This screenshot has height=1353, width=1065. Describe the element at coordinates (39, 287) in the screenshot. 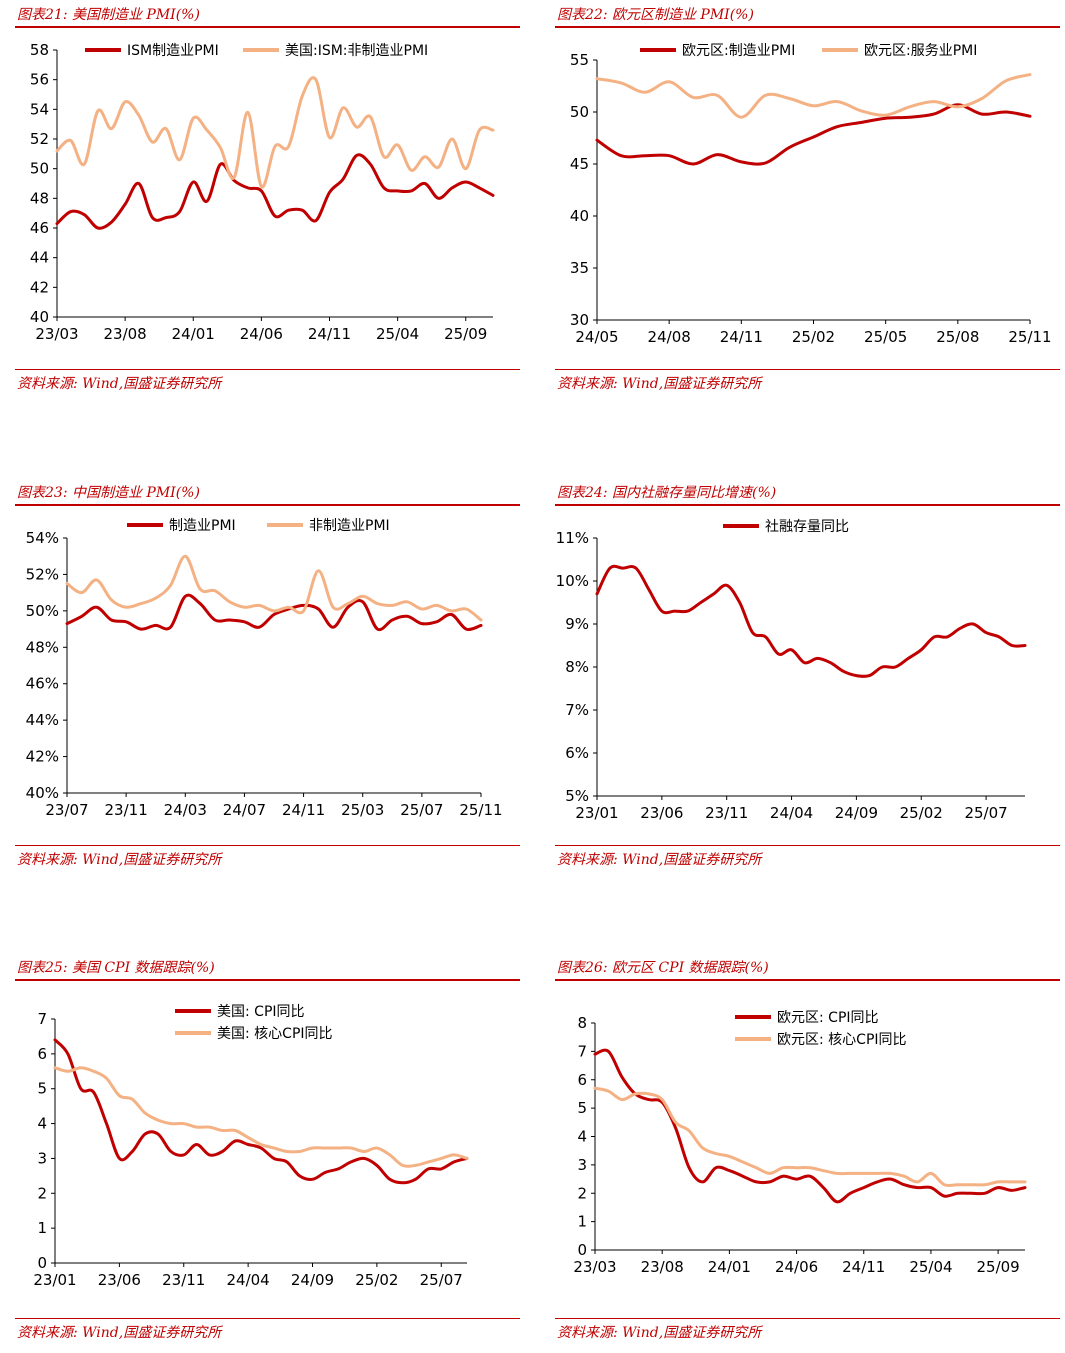

I see `y-tick-label: 42` at that location.